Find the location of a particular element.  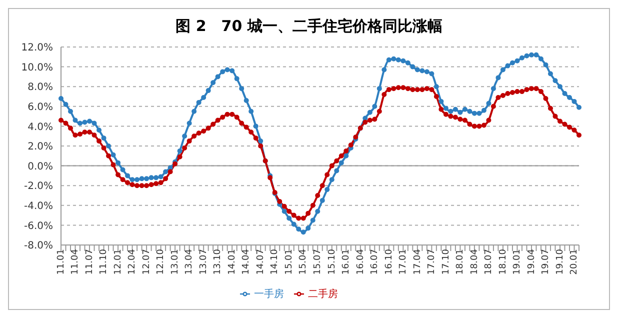

x-tick-label: 19.01 is located at coordinates (517, 262).